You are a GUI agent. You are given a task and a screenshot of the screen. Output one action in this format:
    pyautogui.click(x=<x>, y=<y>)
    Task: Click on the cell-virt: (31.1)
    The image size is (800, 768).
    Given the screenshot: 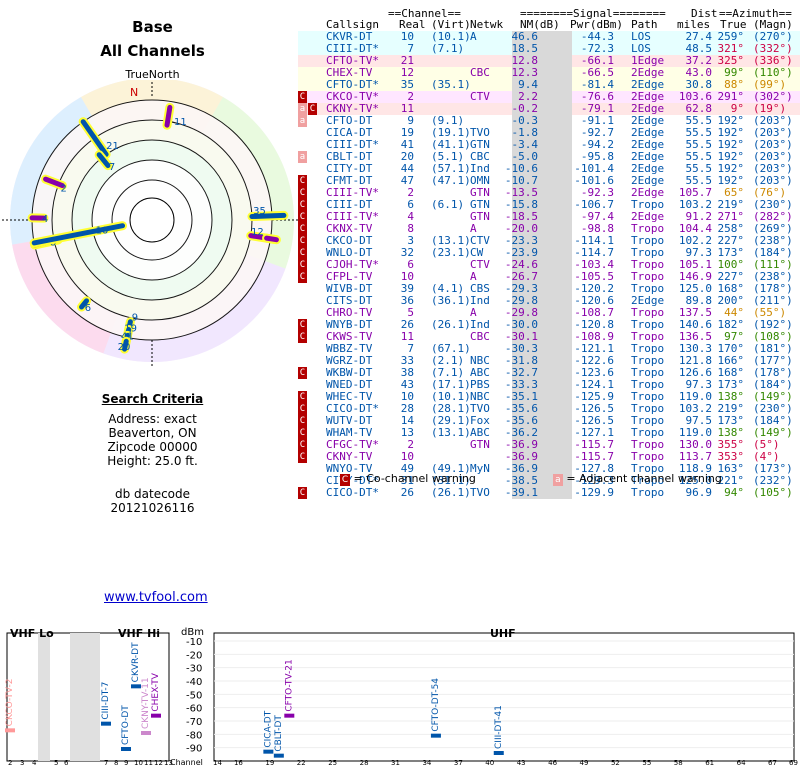 What is the action you would take?
    pyautogui.click(x=451, y=480)
    